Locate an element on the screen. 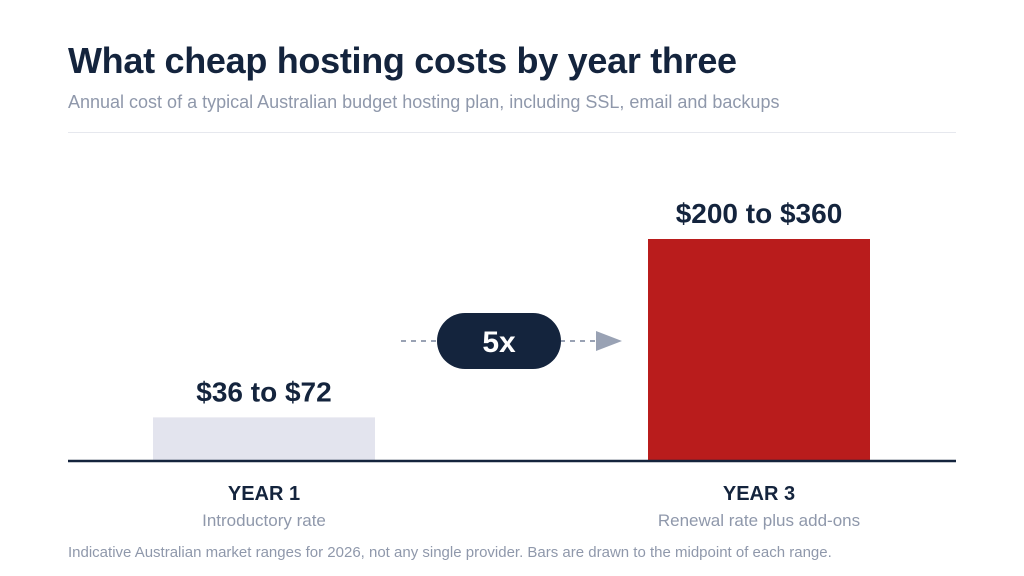 This screenshot has width=1024, height=576. category-sublabel: Renewal rate plus add-ons is located at coordinates (759, 520).